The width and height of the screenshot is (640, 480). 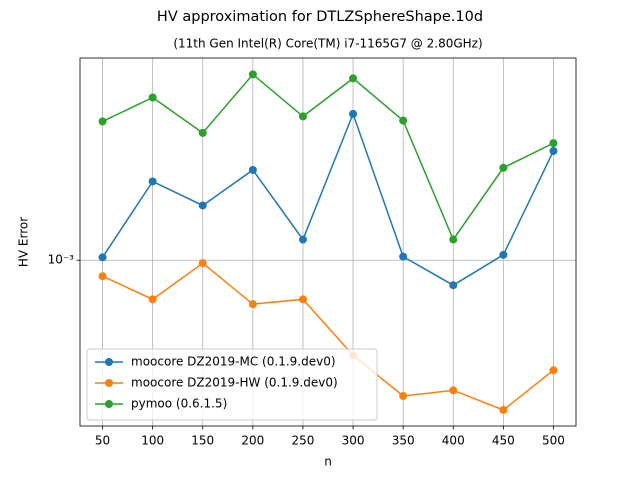 I want to click on x-tick-label: 200, so click(x=252, y=441).